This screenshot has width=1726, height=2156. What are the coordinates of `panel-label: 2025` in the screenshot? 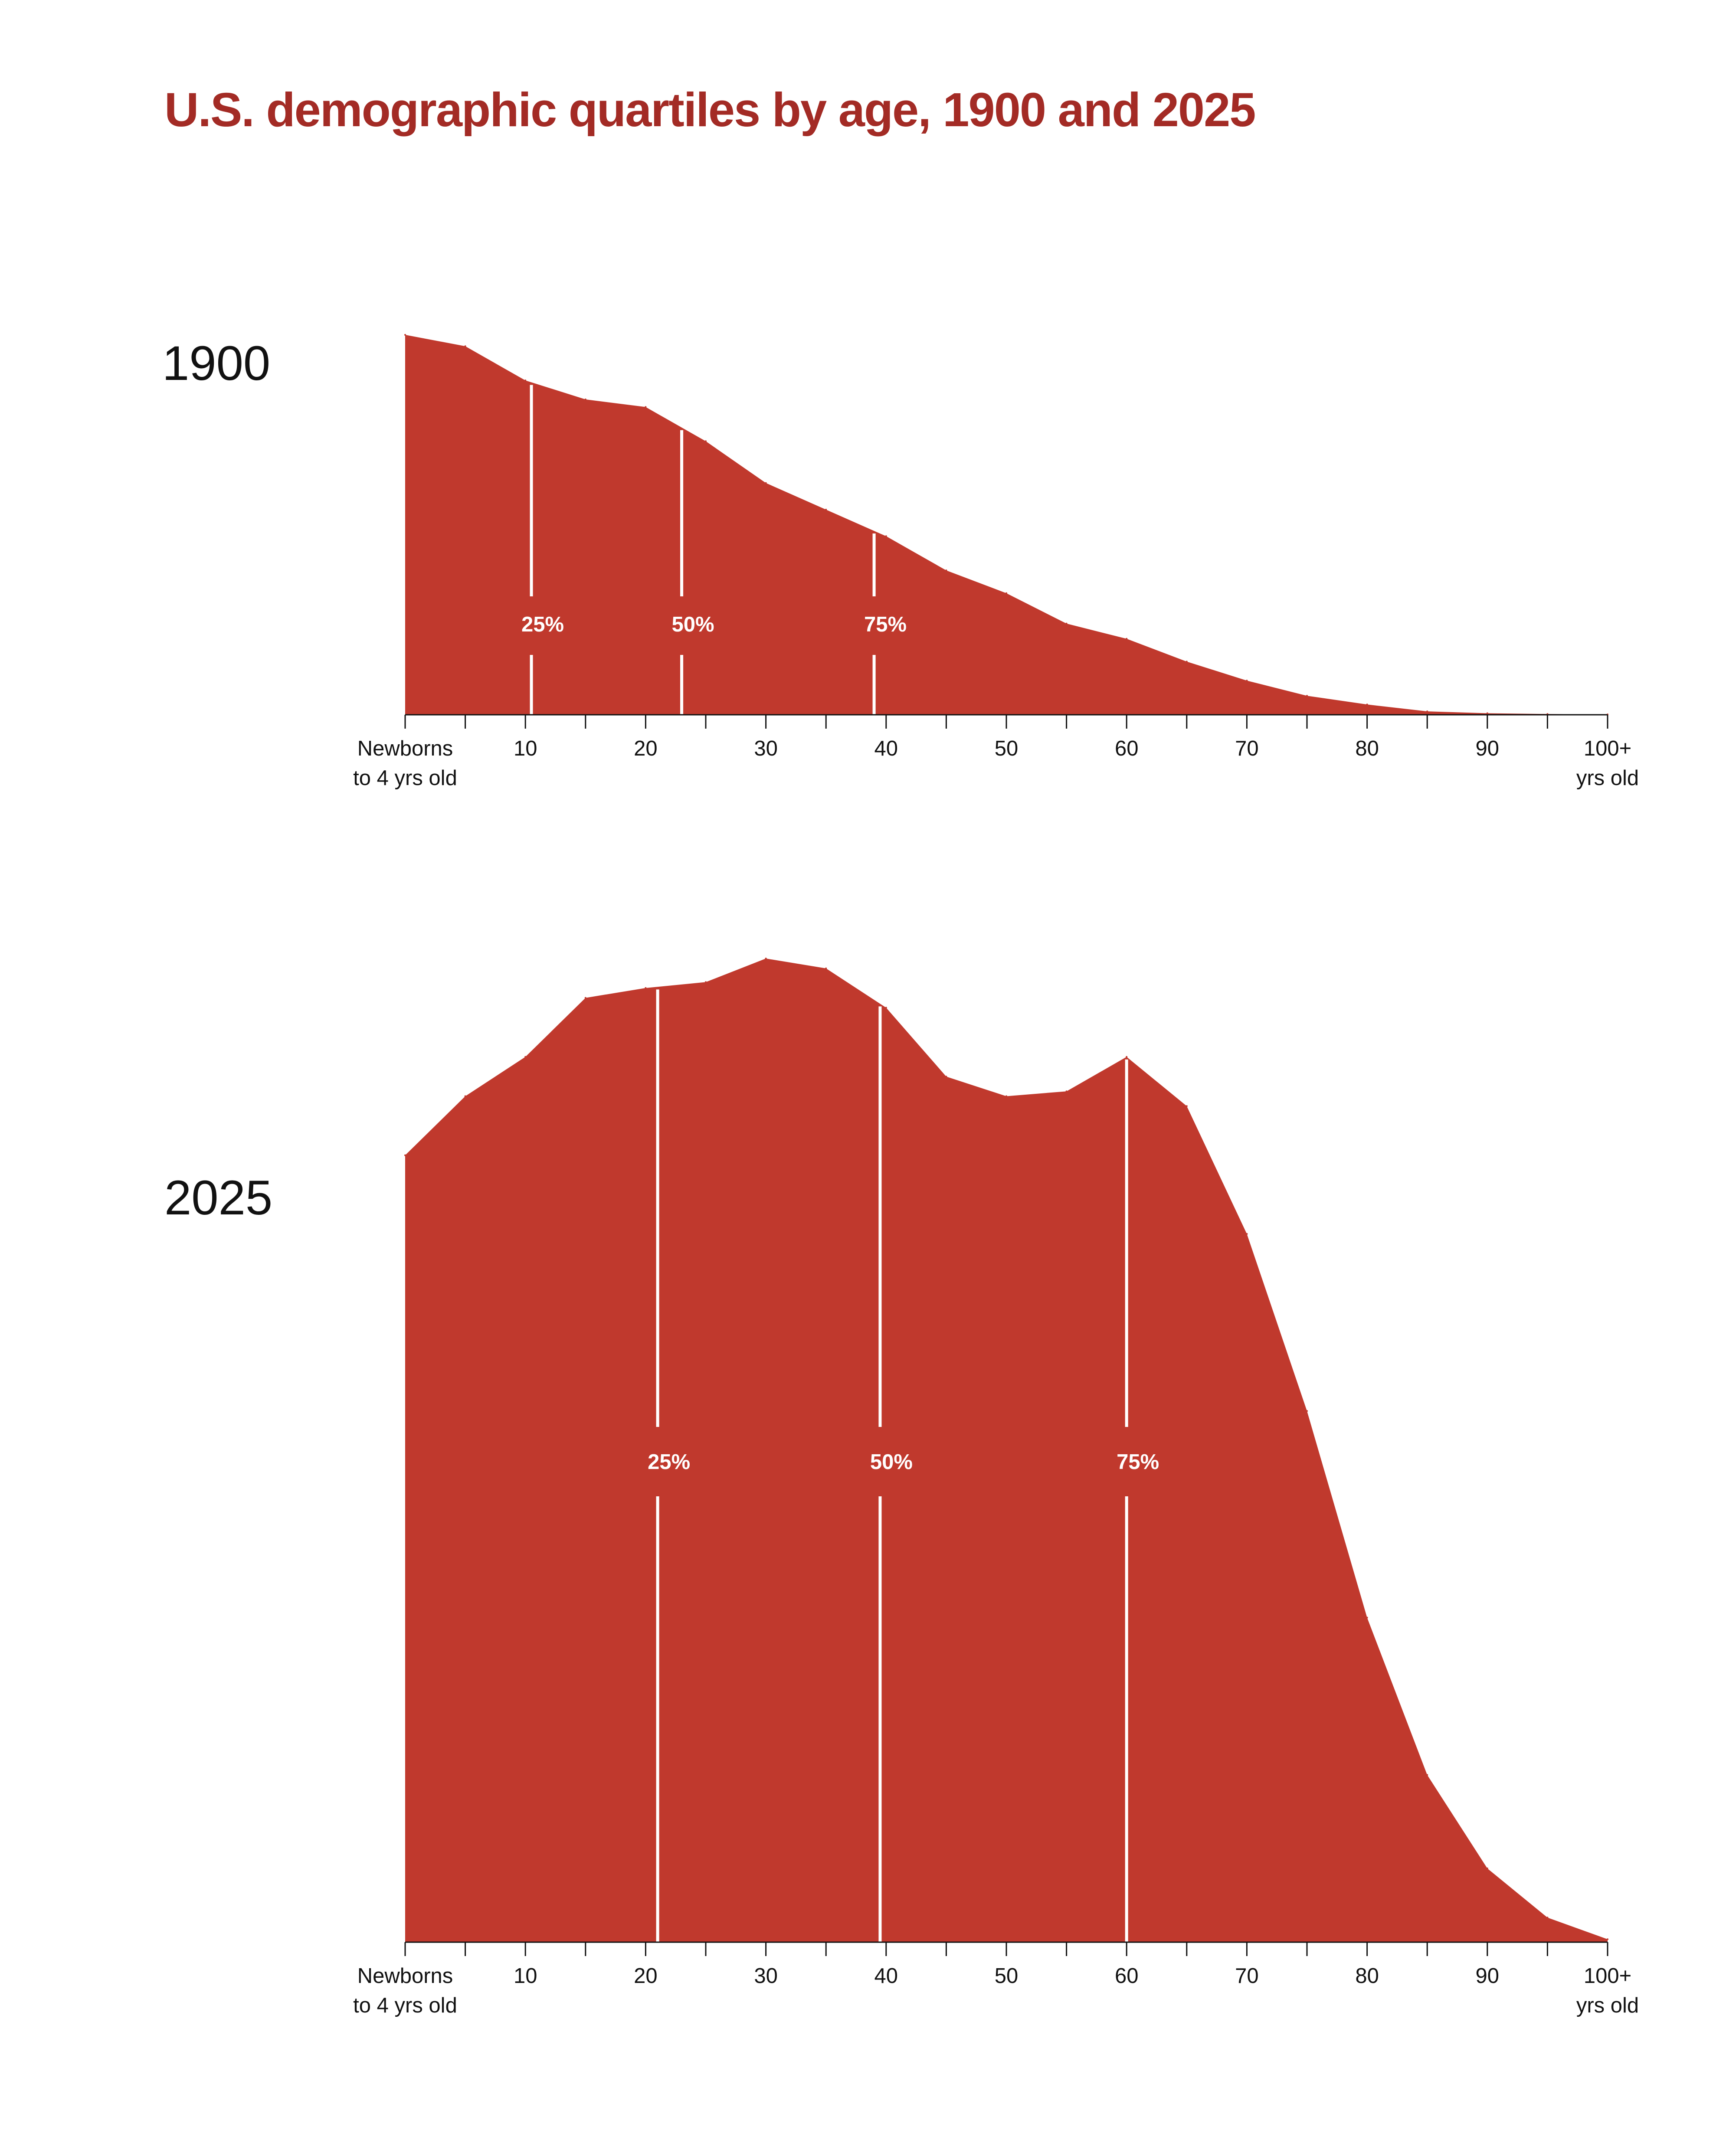 It's located at (218, 1198).